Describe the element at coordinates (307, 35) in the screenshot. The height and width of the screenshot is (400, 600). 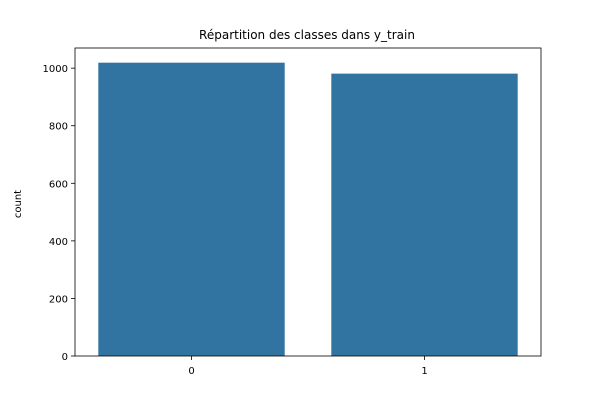
I see `chart-title: Répartition des classes dans y_train` at that location.